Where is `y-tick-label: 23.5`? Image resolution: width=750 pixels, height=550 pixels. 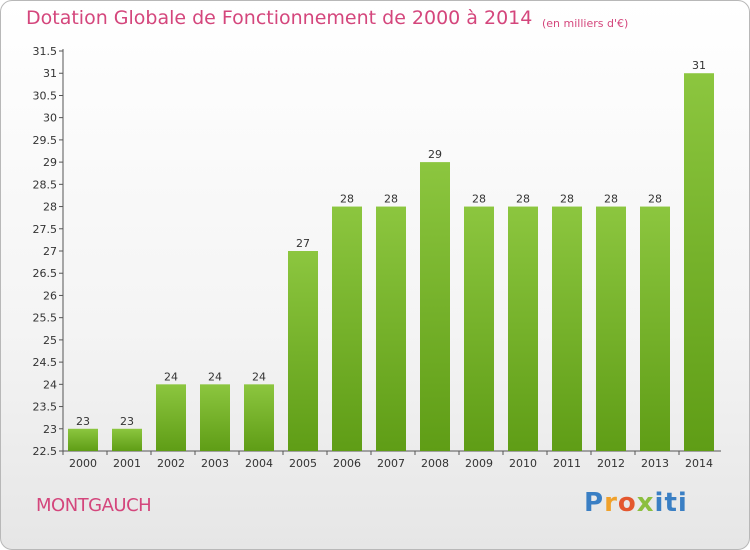
y-tick-label: 23.5 is located at coordinates (45, 407).